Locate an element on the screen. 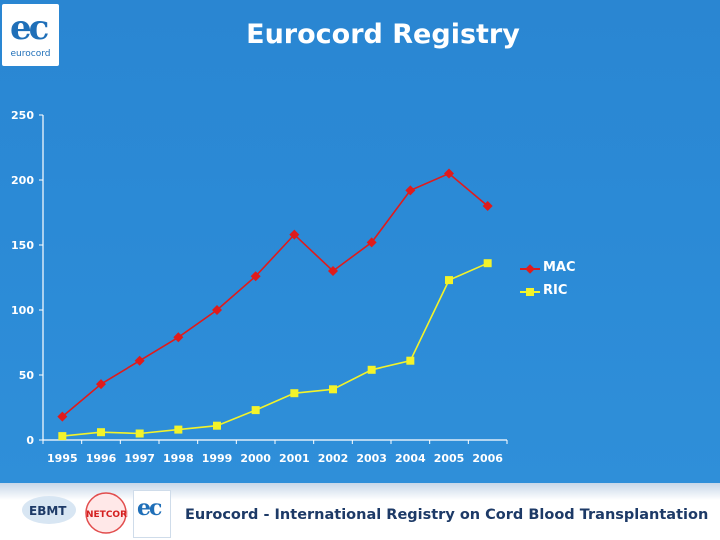 This screenshot has height=540, width=720. x-tick-label: 2001 is located at coordinates (294, 458).